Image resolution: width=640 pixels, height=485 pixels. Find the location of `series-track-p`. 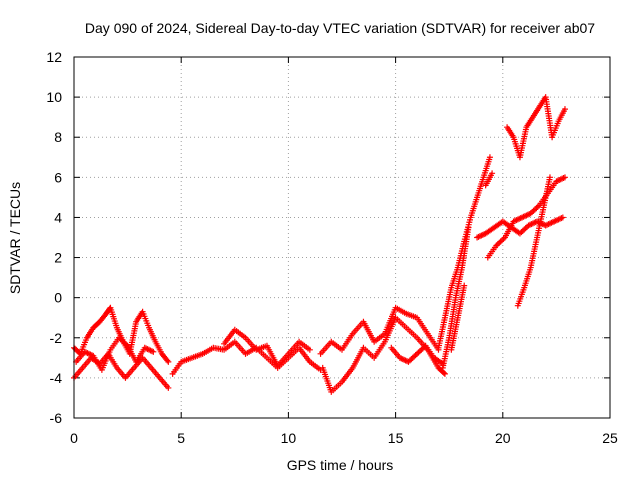

series-track-p is located at coordinates (533, 241).